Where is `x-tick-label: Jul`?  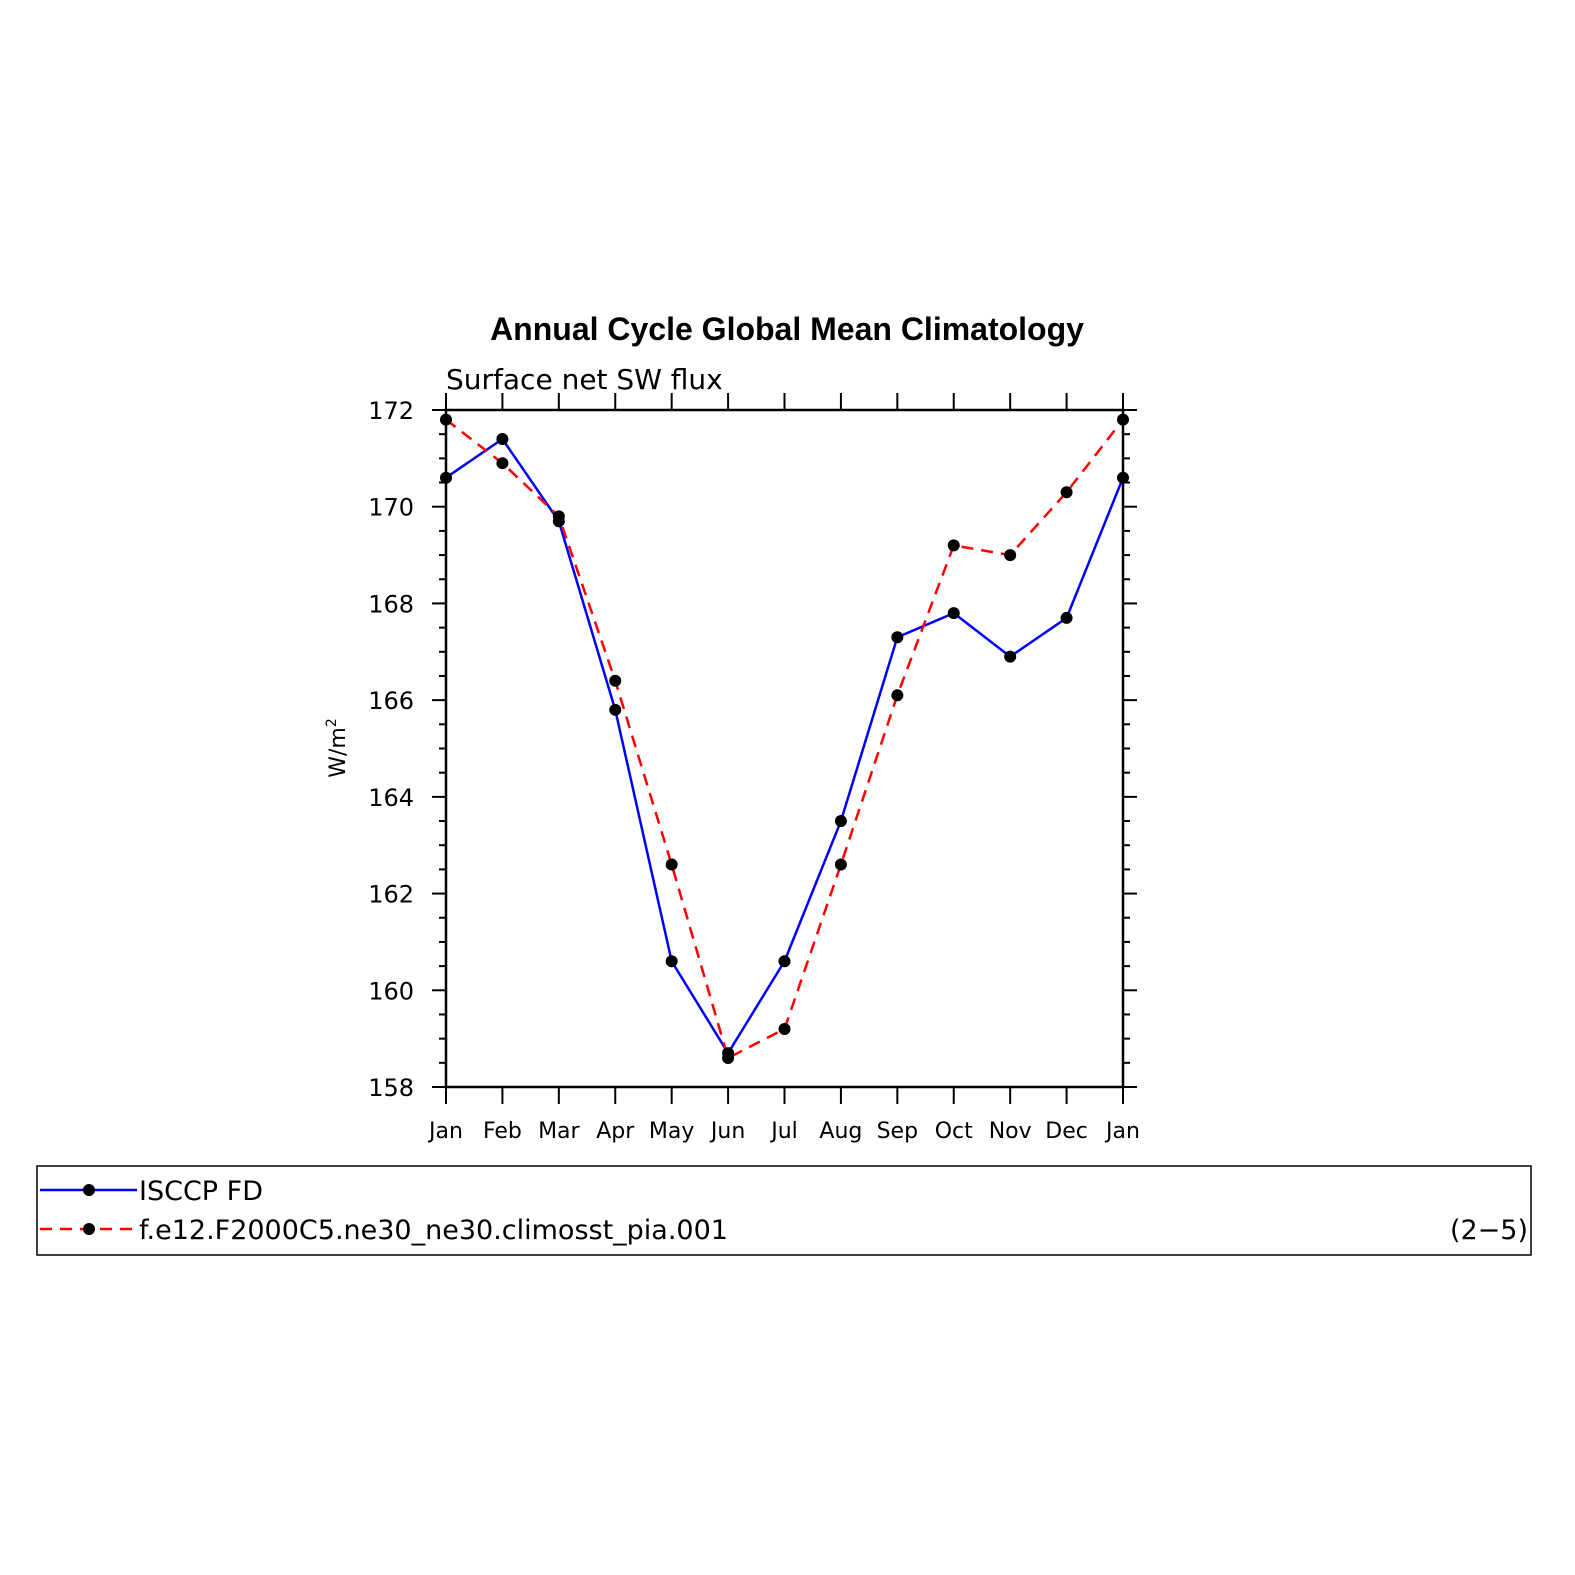
x-tick-label: Jul is located at coordinates (783, 1131).